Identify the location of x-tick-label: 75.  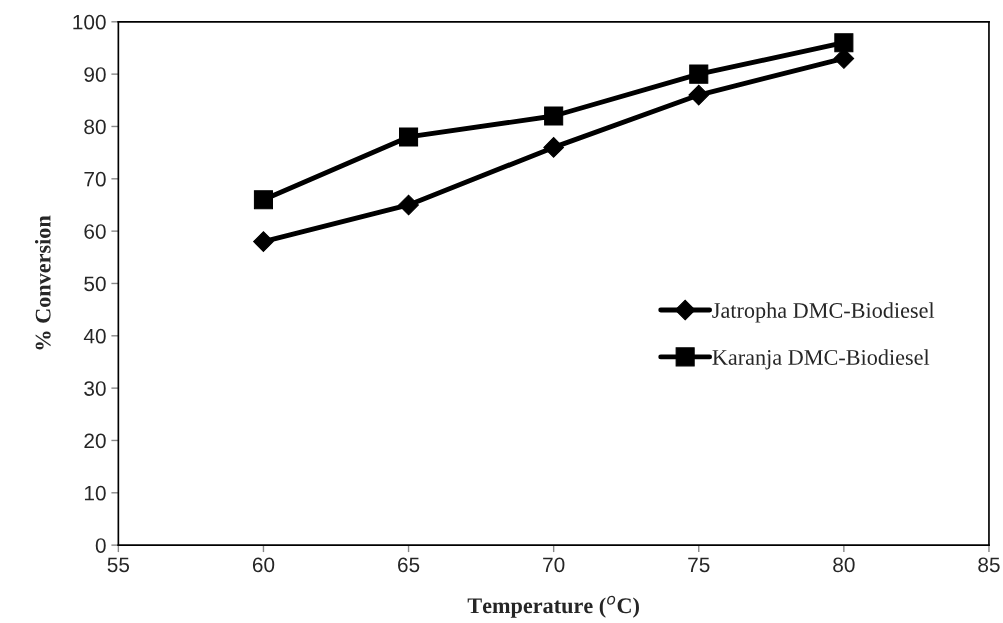
(699, 565).